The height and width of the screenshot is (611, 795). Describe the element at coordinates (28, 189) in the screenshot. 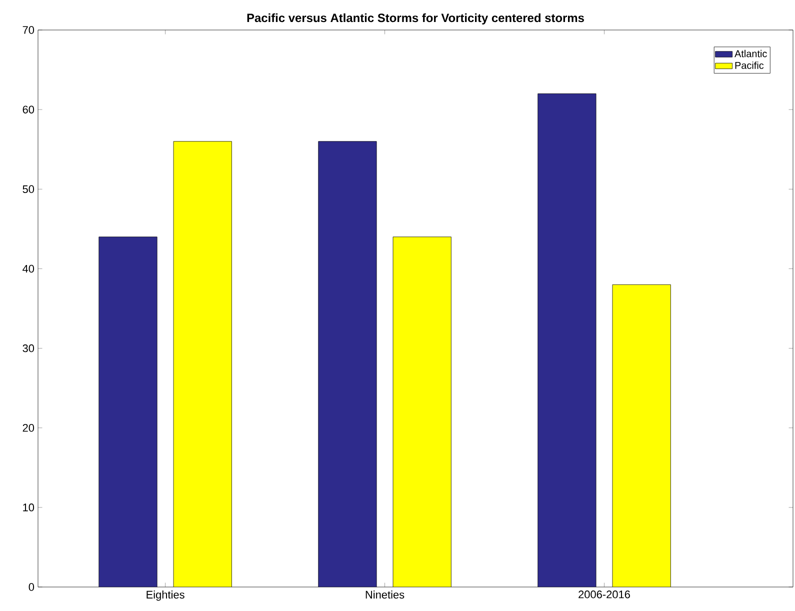

I see `y-tick-label: 50` at that location.